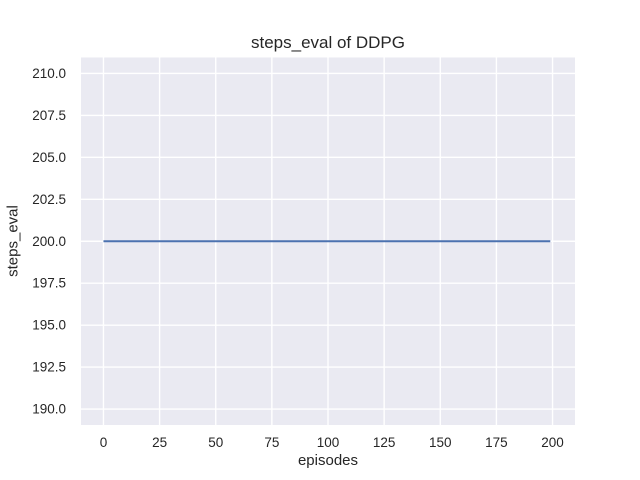 The width and height of the screenshot is (640, 480). What do you see at coordinates (49, 199) in the screenshot?
I see `y-tick-label-202.5: 202.5` at bounding box center [49, 199].